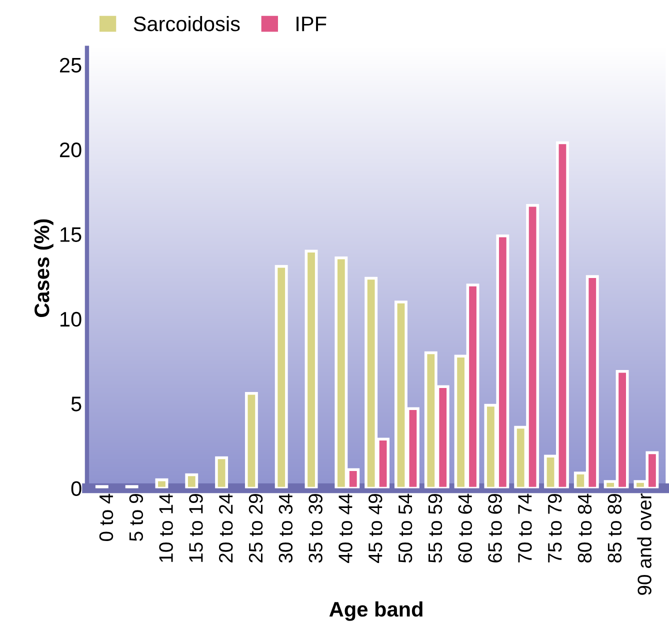  Describe the element at coordinates (76, 404) in the screenshot. I see `y-tick-label: 5` at that location.